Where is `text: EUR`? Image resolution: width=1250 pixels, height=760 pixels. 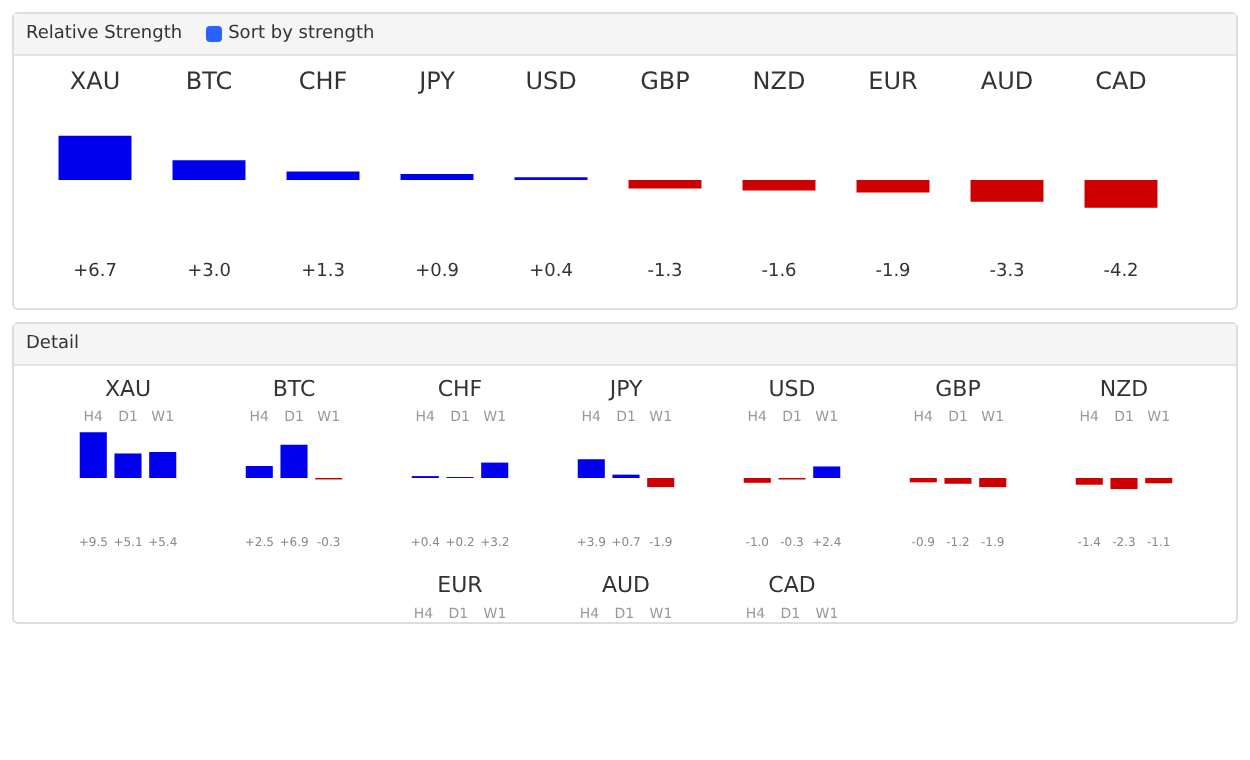 text: EUR is located at coordinates (460, 585).